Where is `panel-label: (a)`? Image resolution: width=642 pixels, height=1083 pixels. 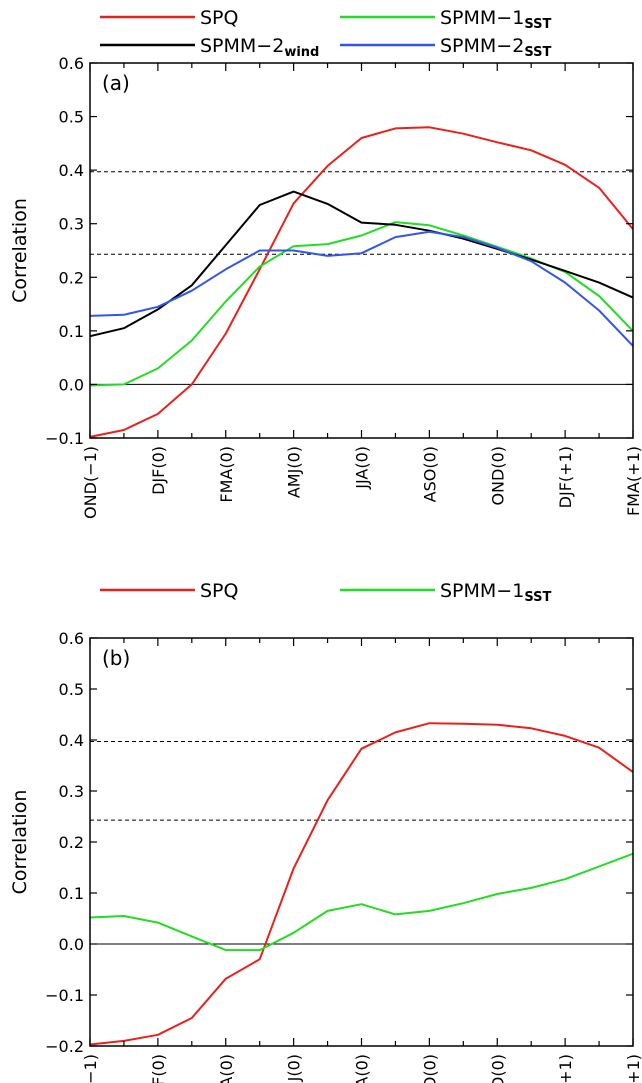 panel-label: (a) is located at coordinates (116, 83).